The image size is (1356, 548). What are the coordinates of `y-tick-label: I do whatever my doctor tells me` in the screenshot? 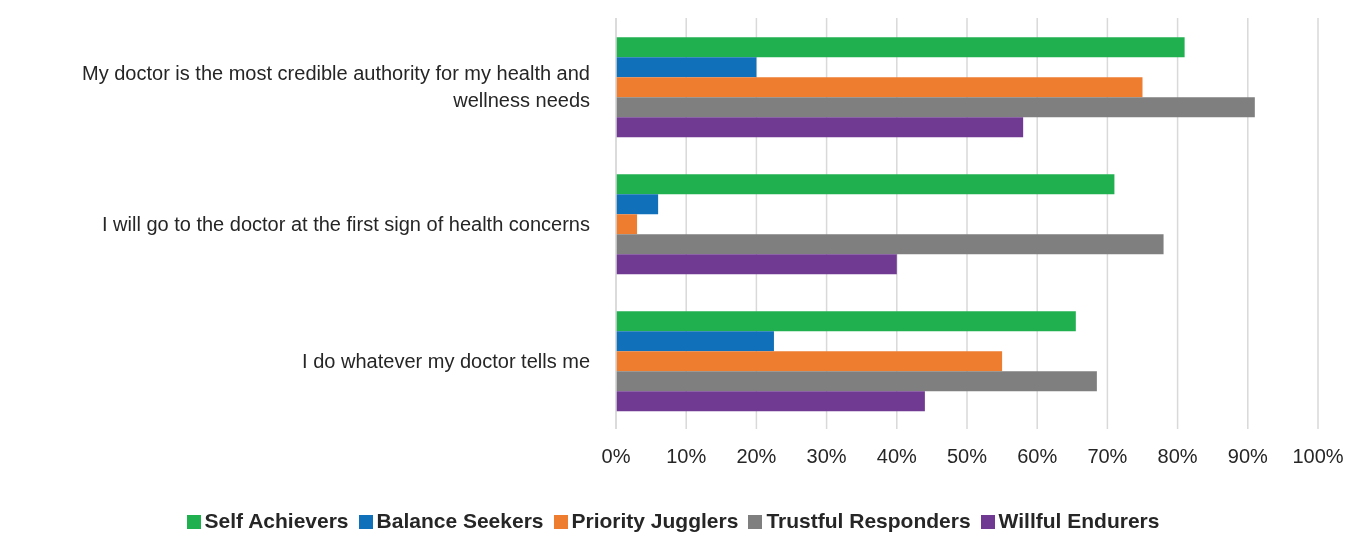 It's located at (446, 360).